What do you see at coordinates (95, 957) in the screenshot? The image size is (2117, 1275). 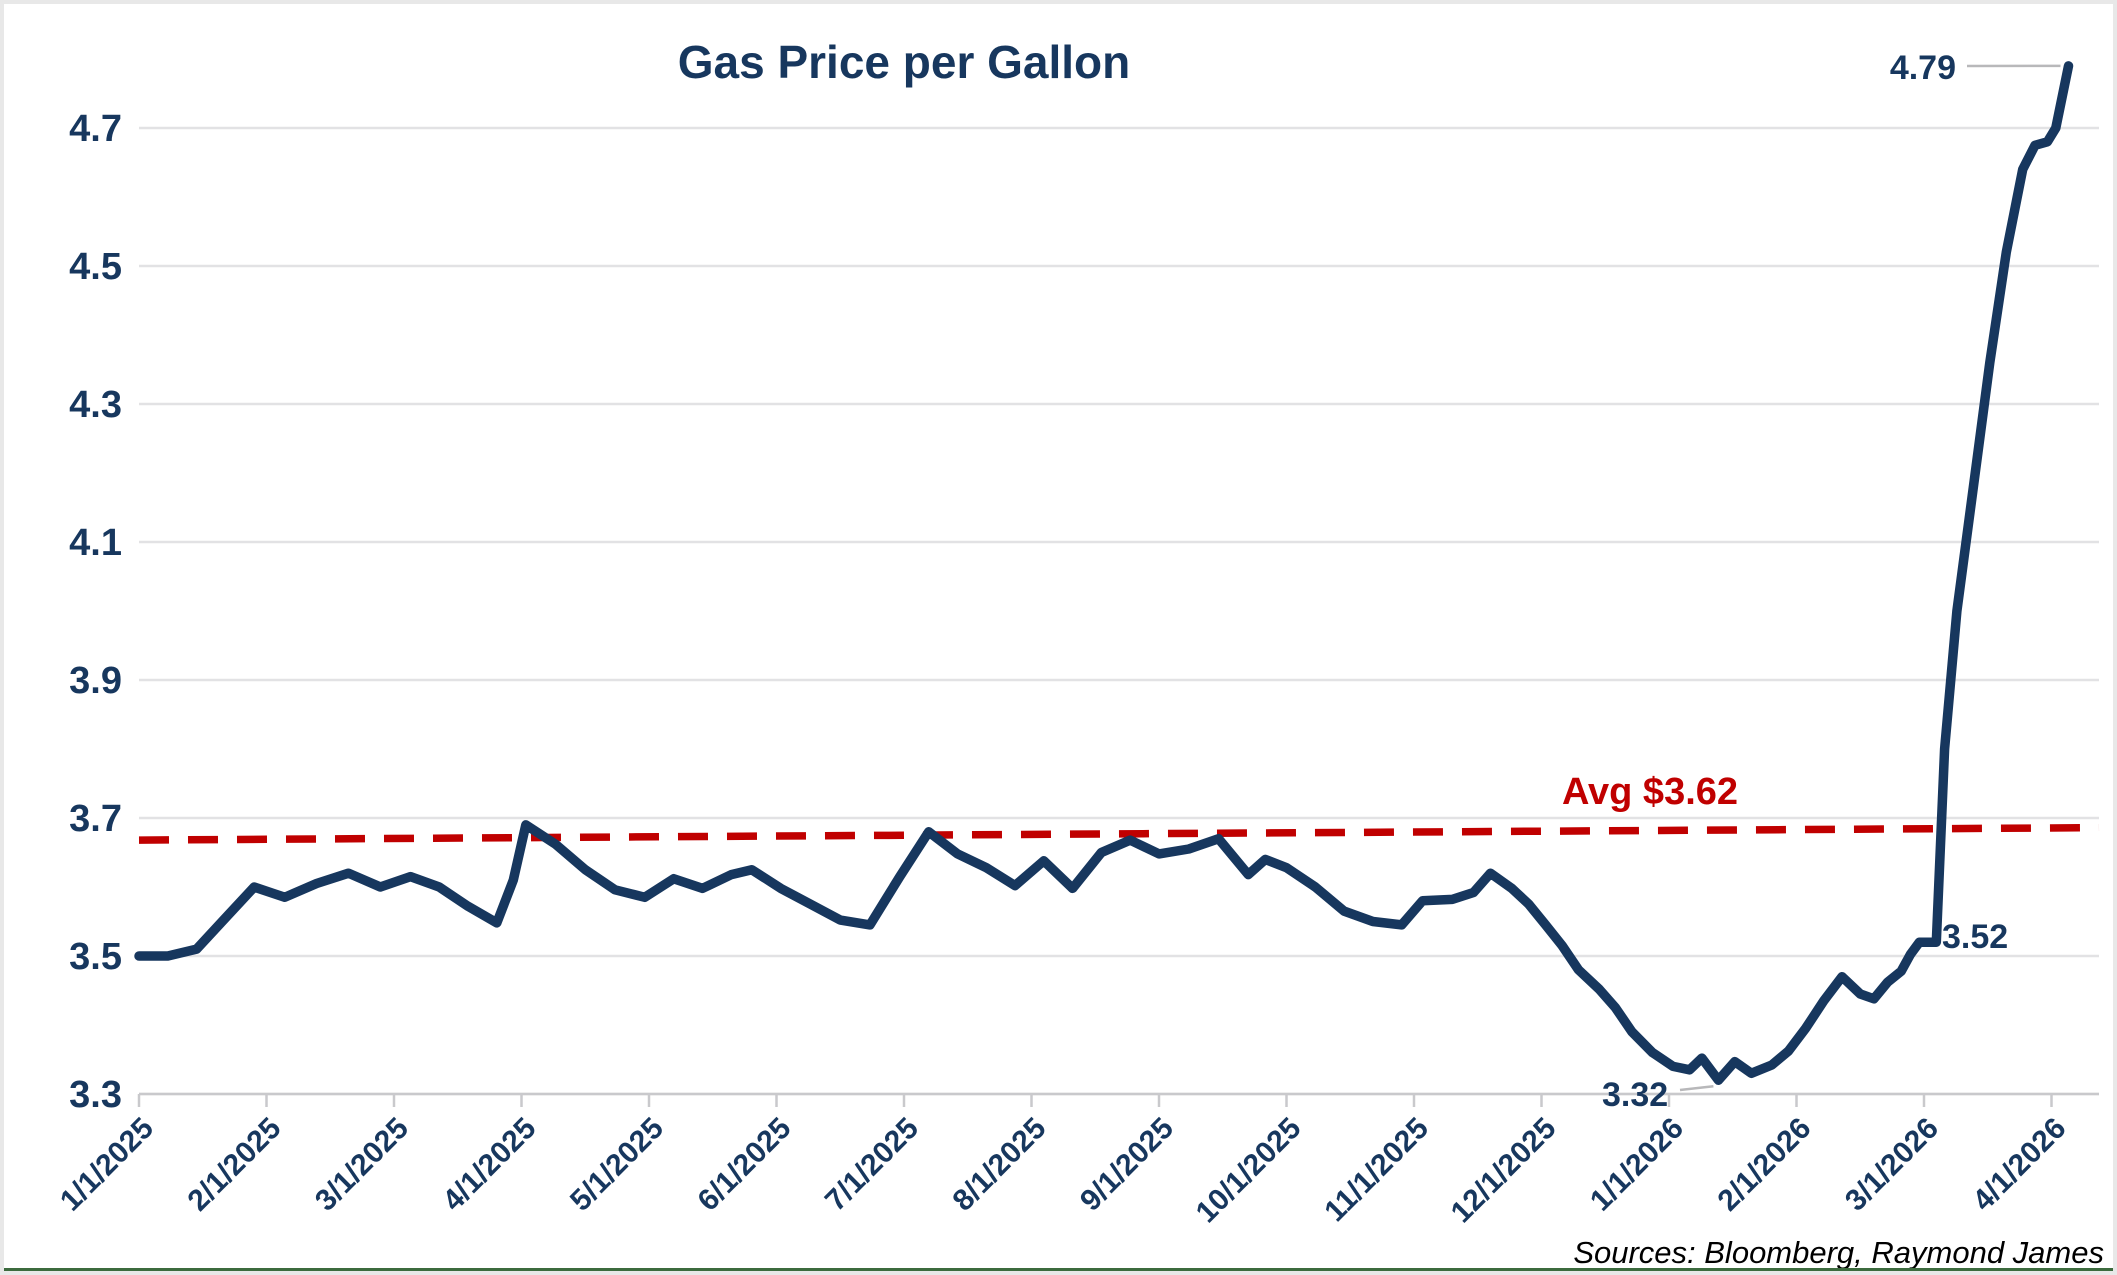 I see `y-tick-label: 3.5` at bounding box center [95, 957].